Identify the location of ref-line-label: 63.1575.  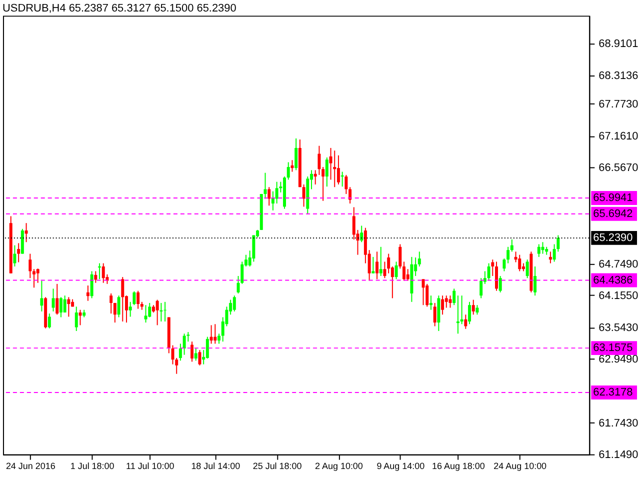
(613, 348).